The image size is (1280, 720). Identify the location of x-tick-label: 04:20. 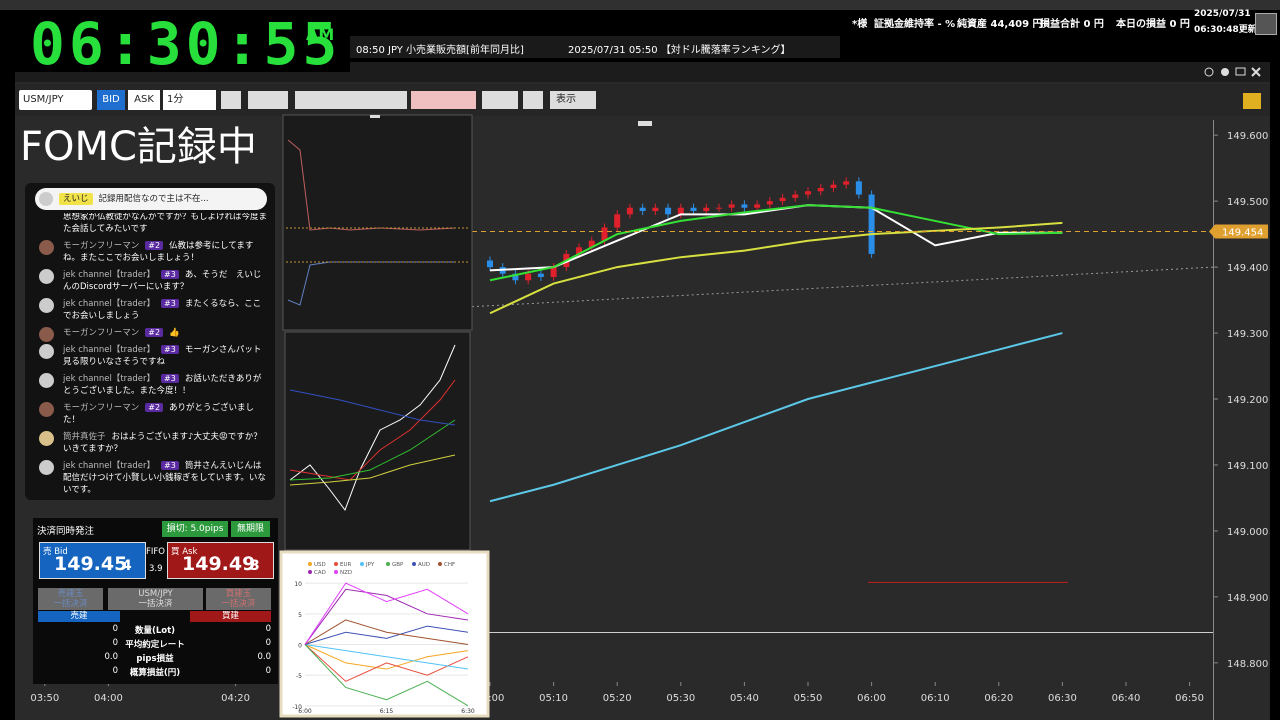
(235, 698).